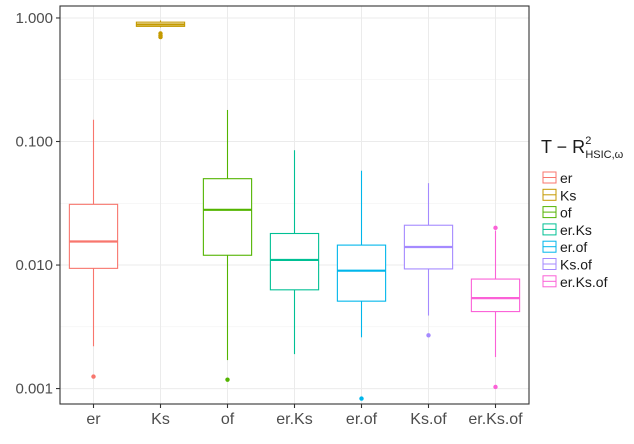 This screenshot has width=634, height=444. Describe the element at coordinates (362, 419) in the screenshot. I see `x-tick-label: er.of` at that location.